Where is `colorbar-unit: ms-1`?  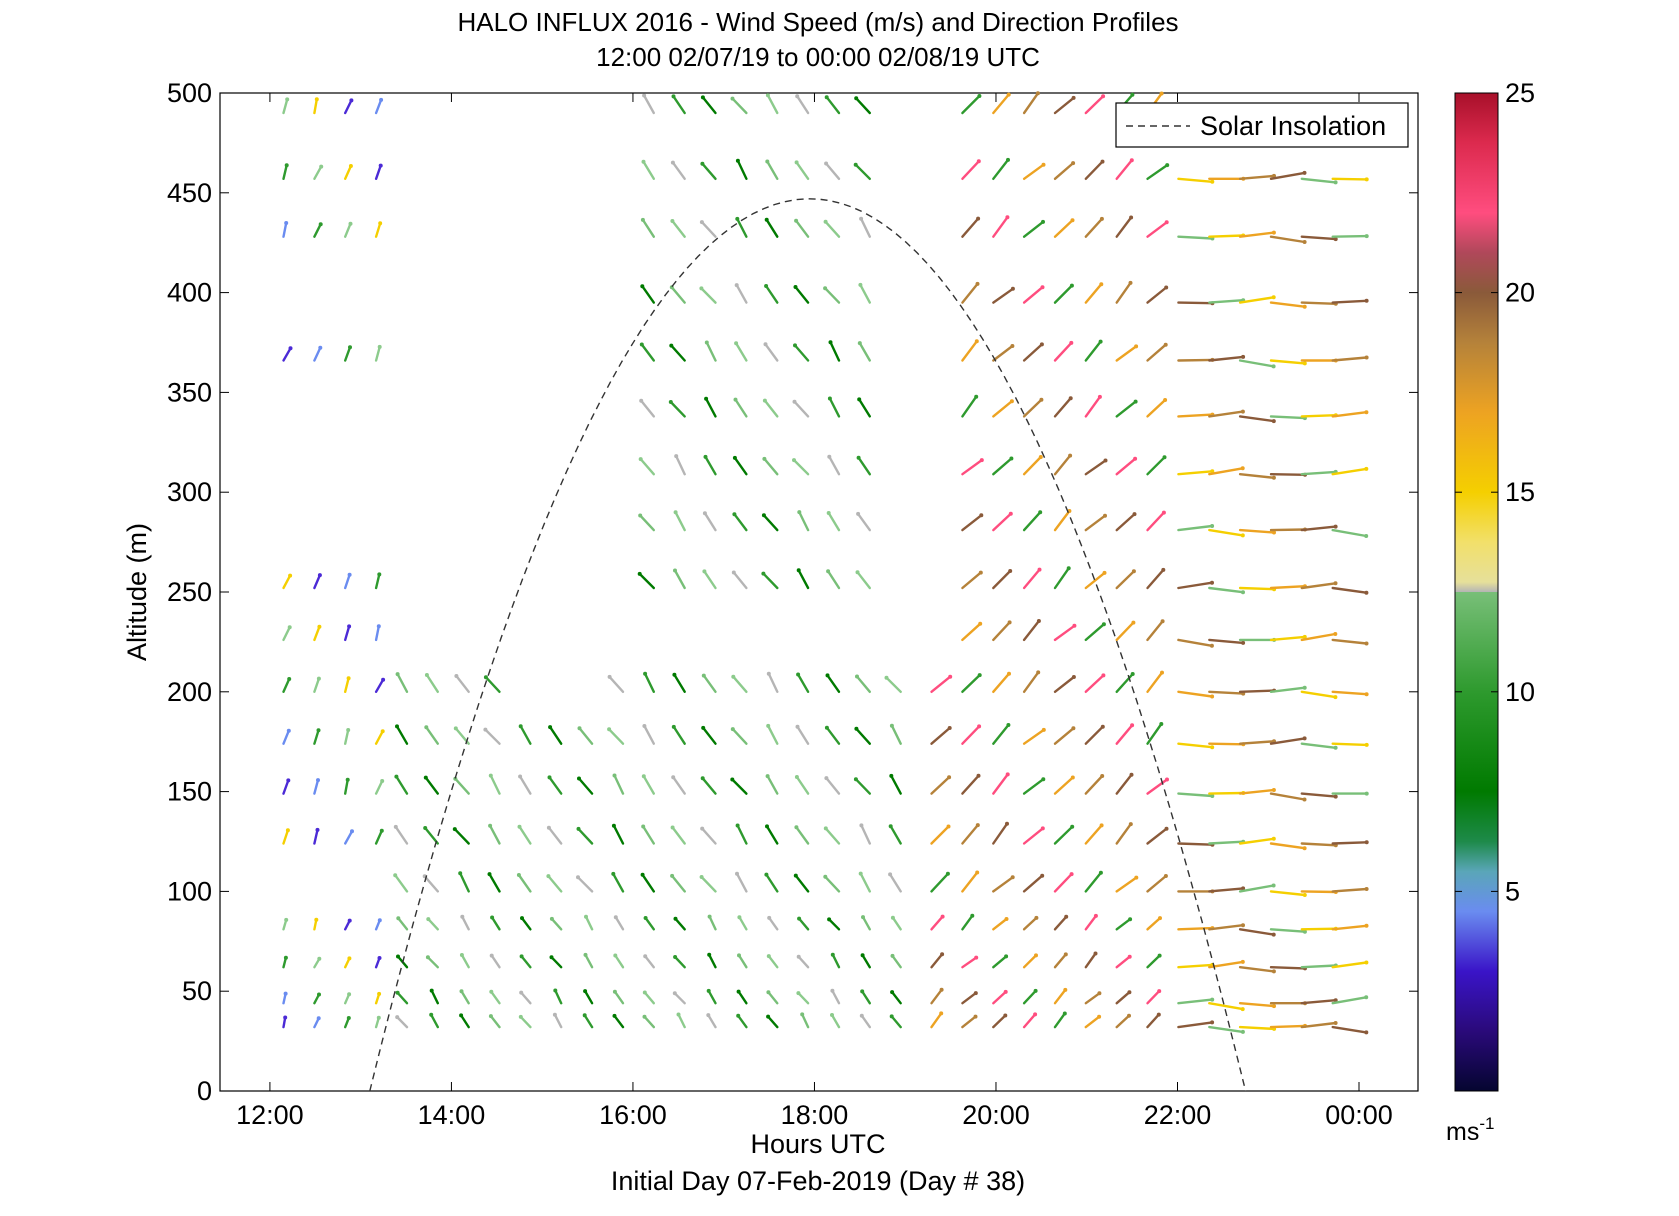 colorbar-unit: ms-1 is located at coordinates (1470, 1130).